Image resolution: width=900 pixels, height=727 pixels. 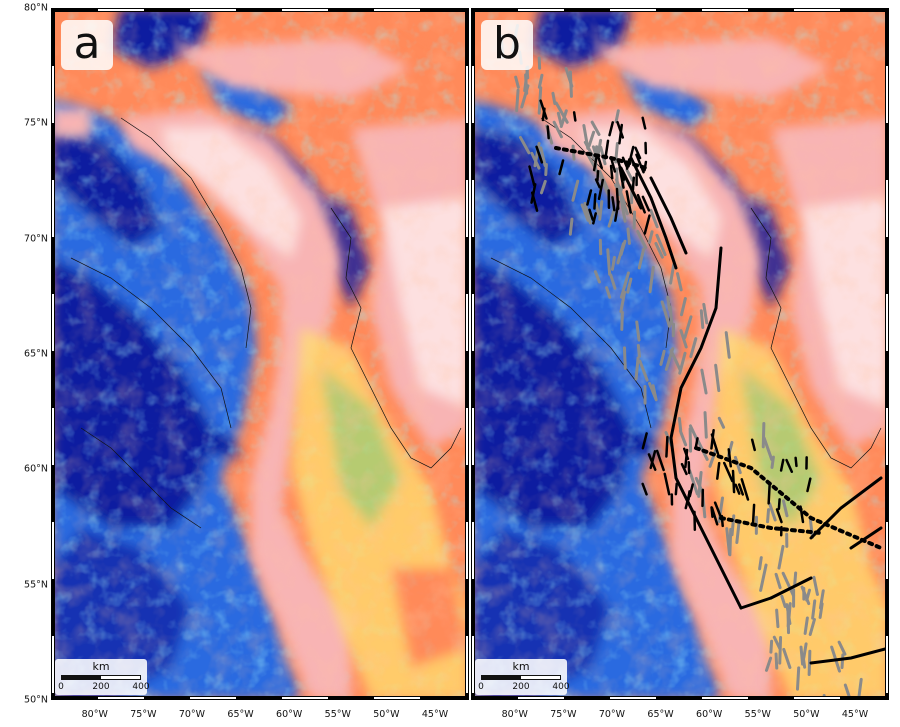 I want to click on latitude-label: 80°N, so click(x=36, y=8).